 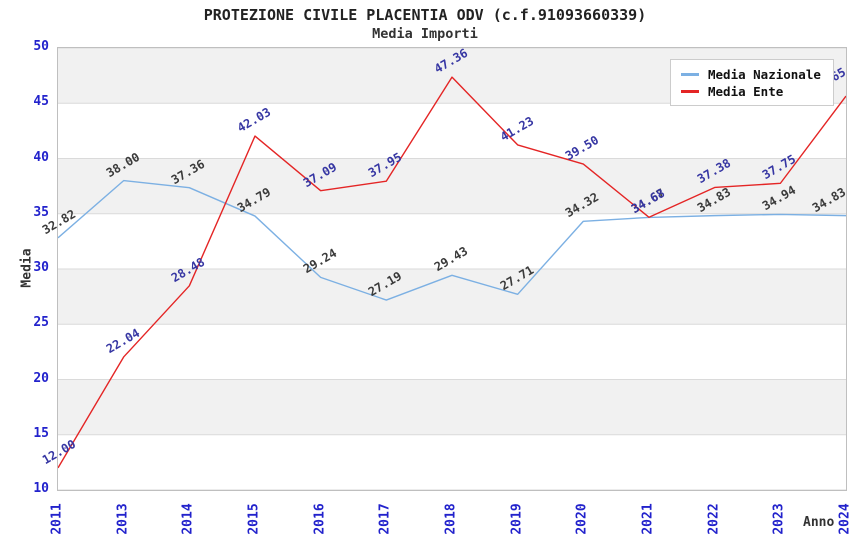 What do you see at coordinates (582, 519) in the screenshot?
I see `x-tick-label: 2020` at bounding box center [582, 519].